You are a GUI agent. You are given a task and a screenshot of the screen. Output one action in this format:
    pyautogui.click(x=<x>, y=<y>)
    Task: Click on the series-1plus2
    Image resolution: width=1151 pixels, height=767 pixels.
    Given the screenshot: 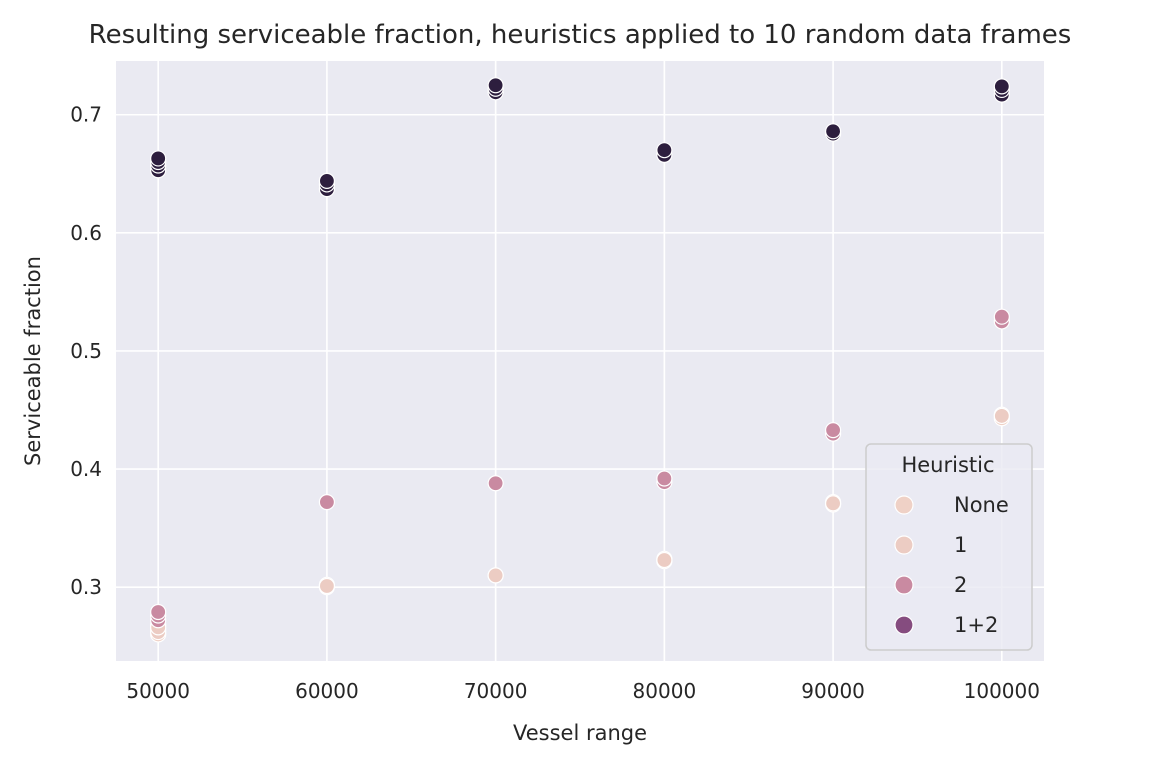 What is the action you would take?
    pyautogui.click(x=580, y=137)
    